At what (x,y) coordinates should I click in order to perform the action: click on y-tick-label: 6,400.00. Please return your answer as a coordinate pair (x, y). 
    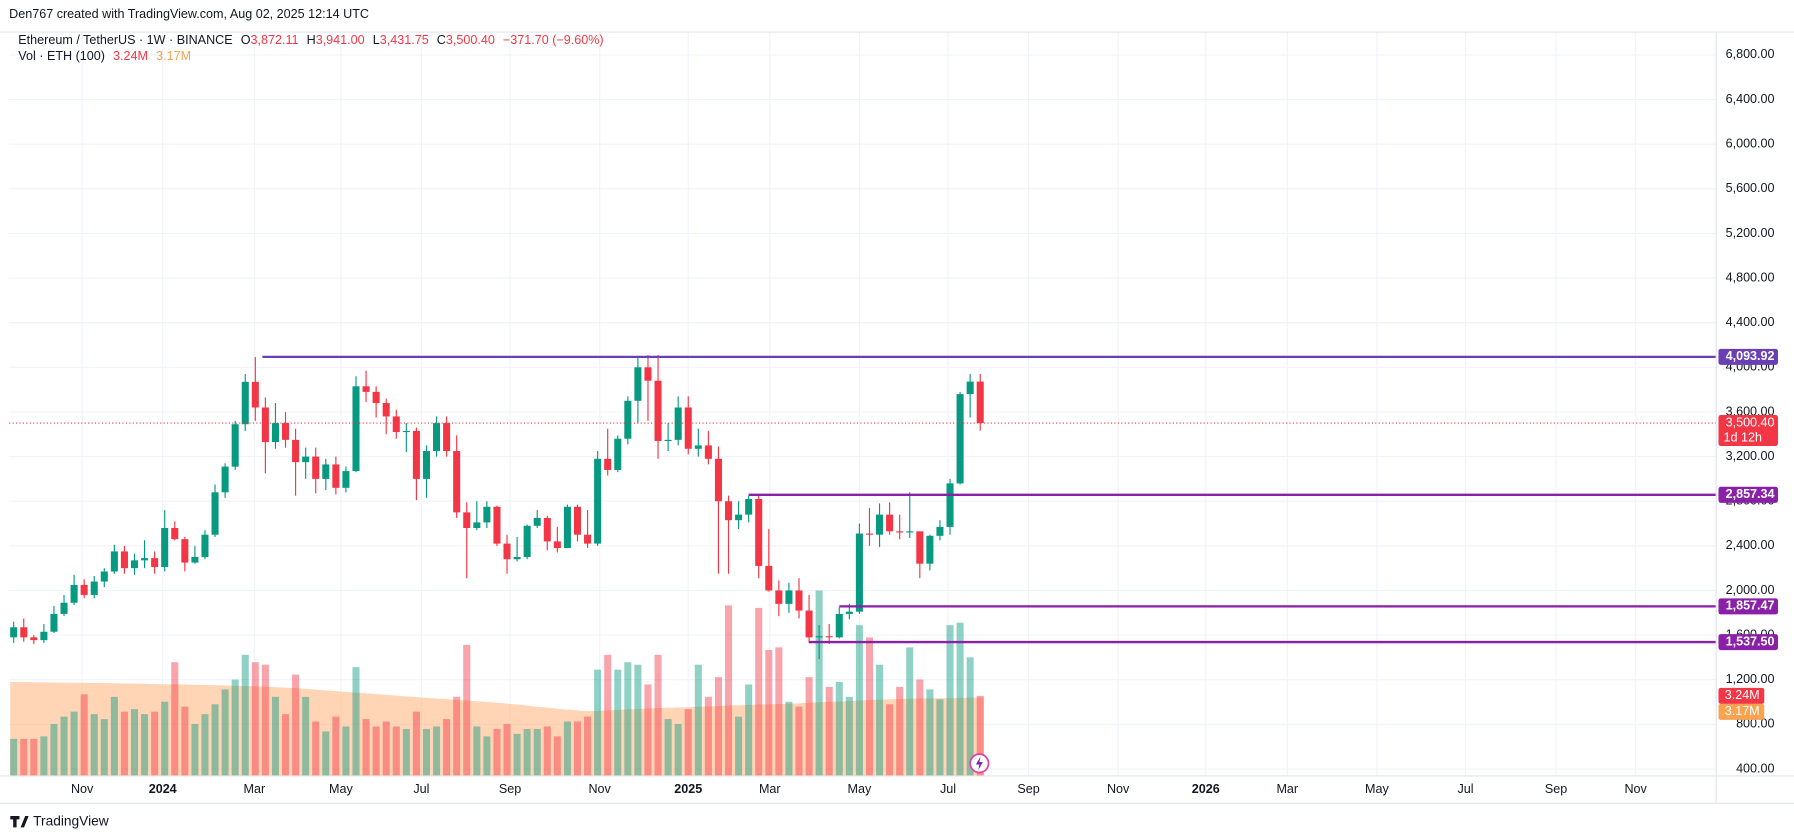
    Looking at the image, I should click on (1750, 99).